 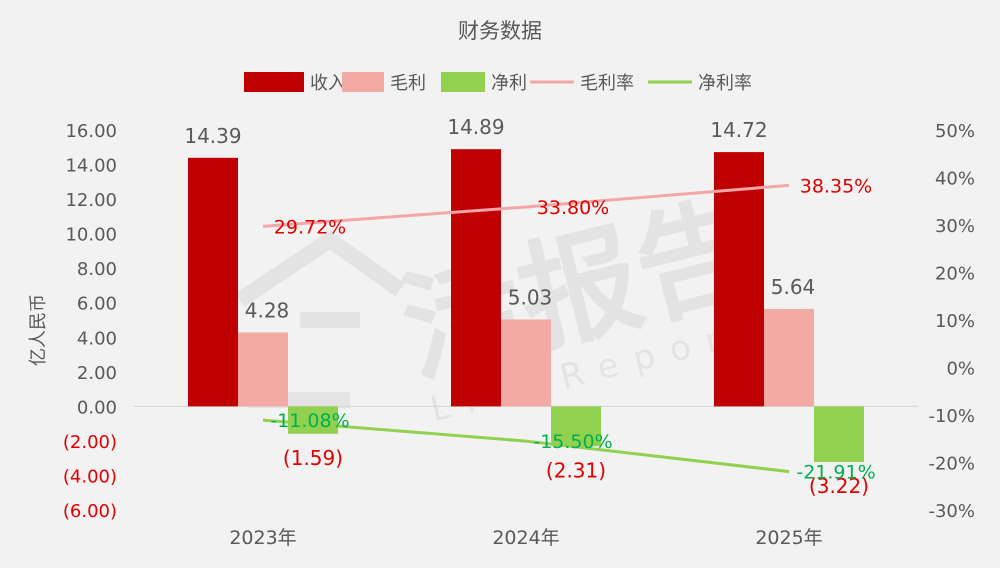 What do you see at coordinates (572, 442) in the screenshot?
I see `line-value-label: -15.50%` at bounding box center [572, 442].